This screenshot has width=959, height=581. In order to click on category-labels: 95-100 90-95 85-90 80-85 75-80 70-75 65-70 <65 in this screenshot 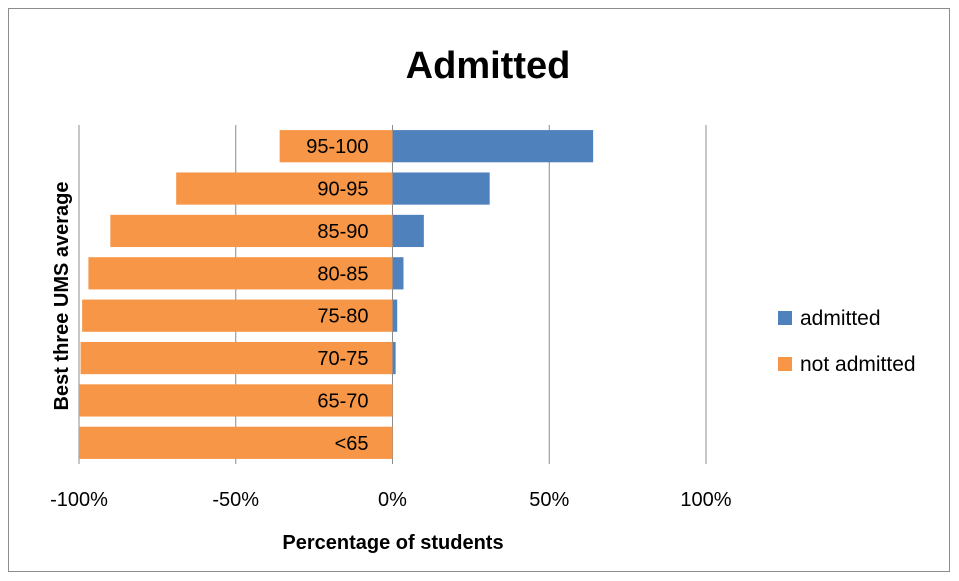, I will do `click(337, 295)`.